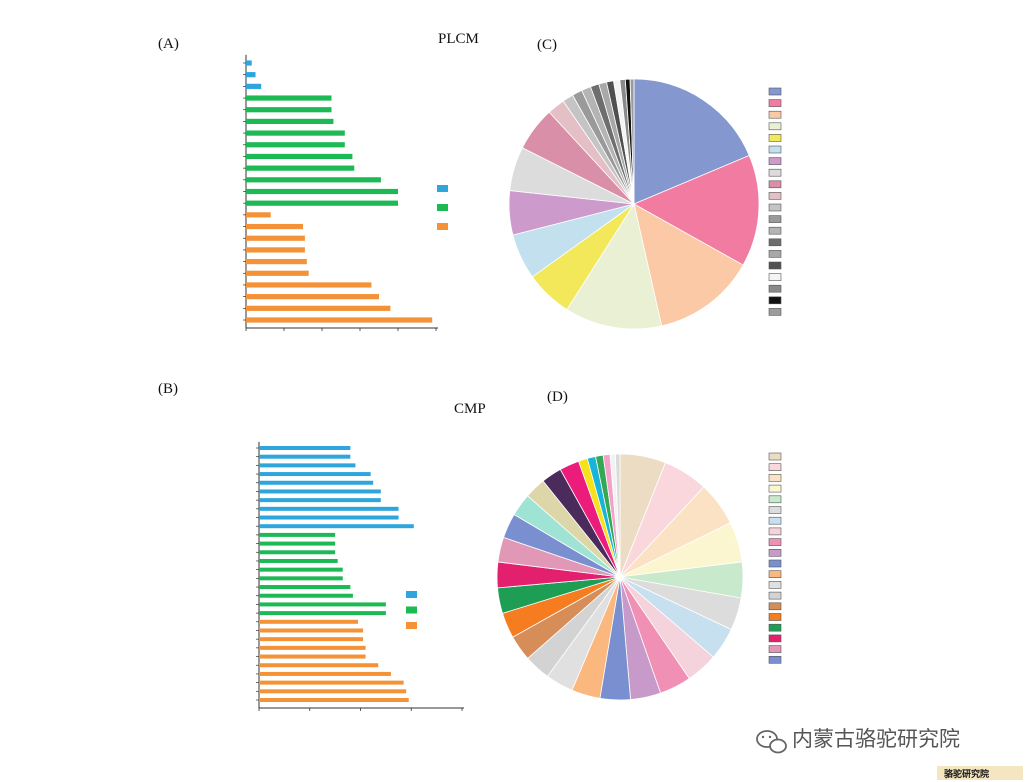  Describe the element at coordinates (168, 389) in the screenshot. I see `panel-b-label: (B)` at that location.